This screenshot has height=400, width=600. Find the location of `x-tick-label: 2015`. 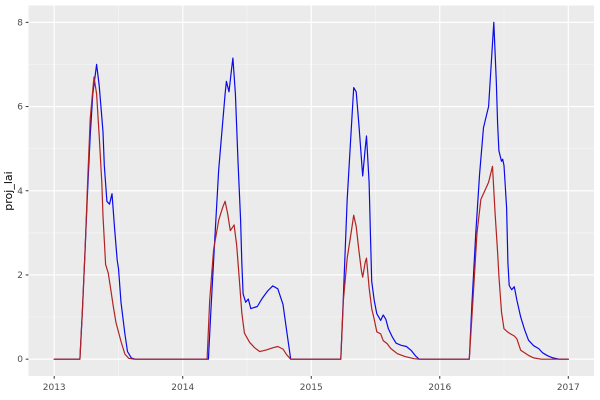

x-tick-label: 2015 is located at coordinates (311, 388).